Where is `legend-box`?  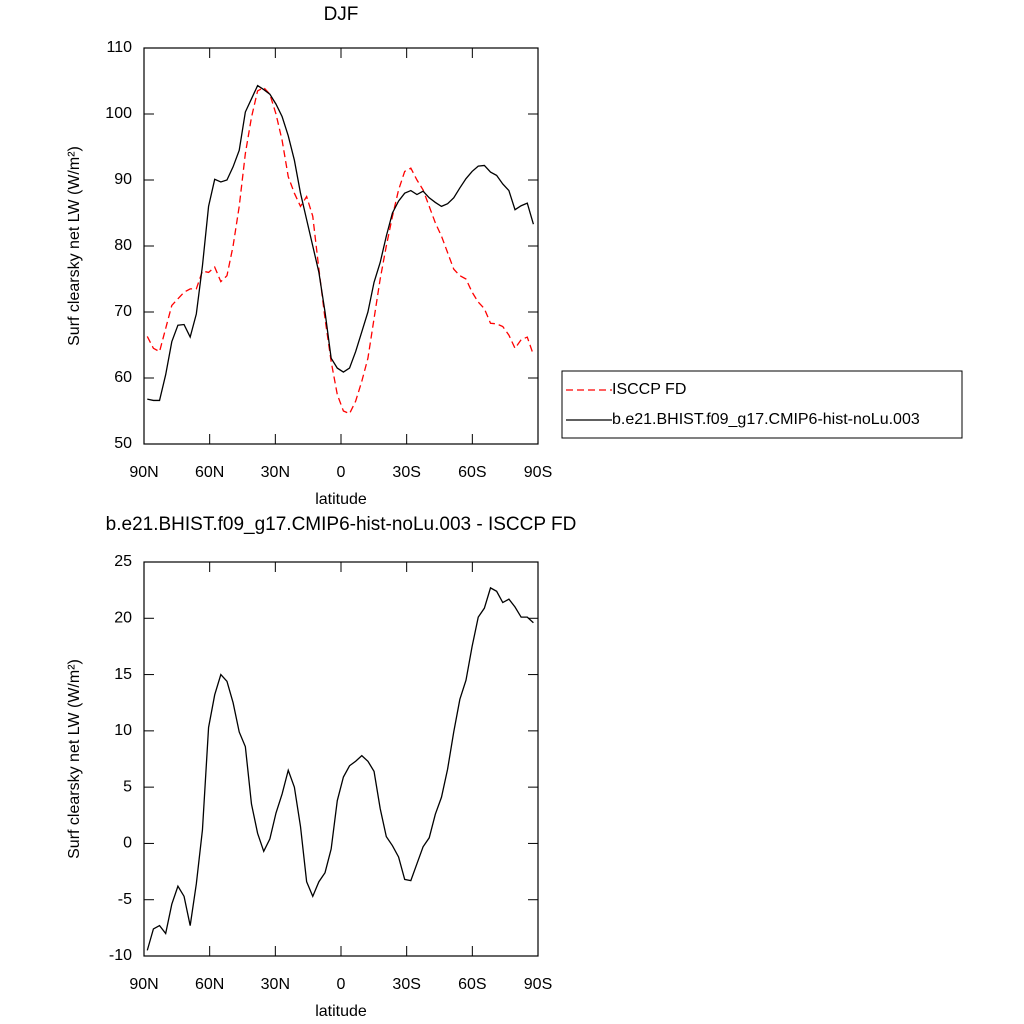 legend-box is located at coordinates (762, 404).